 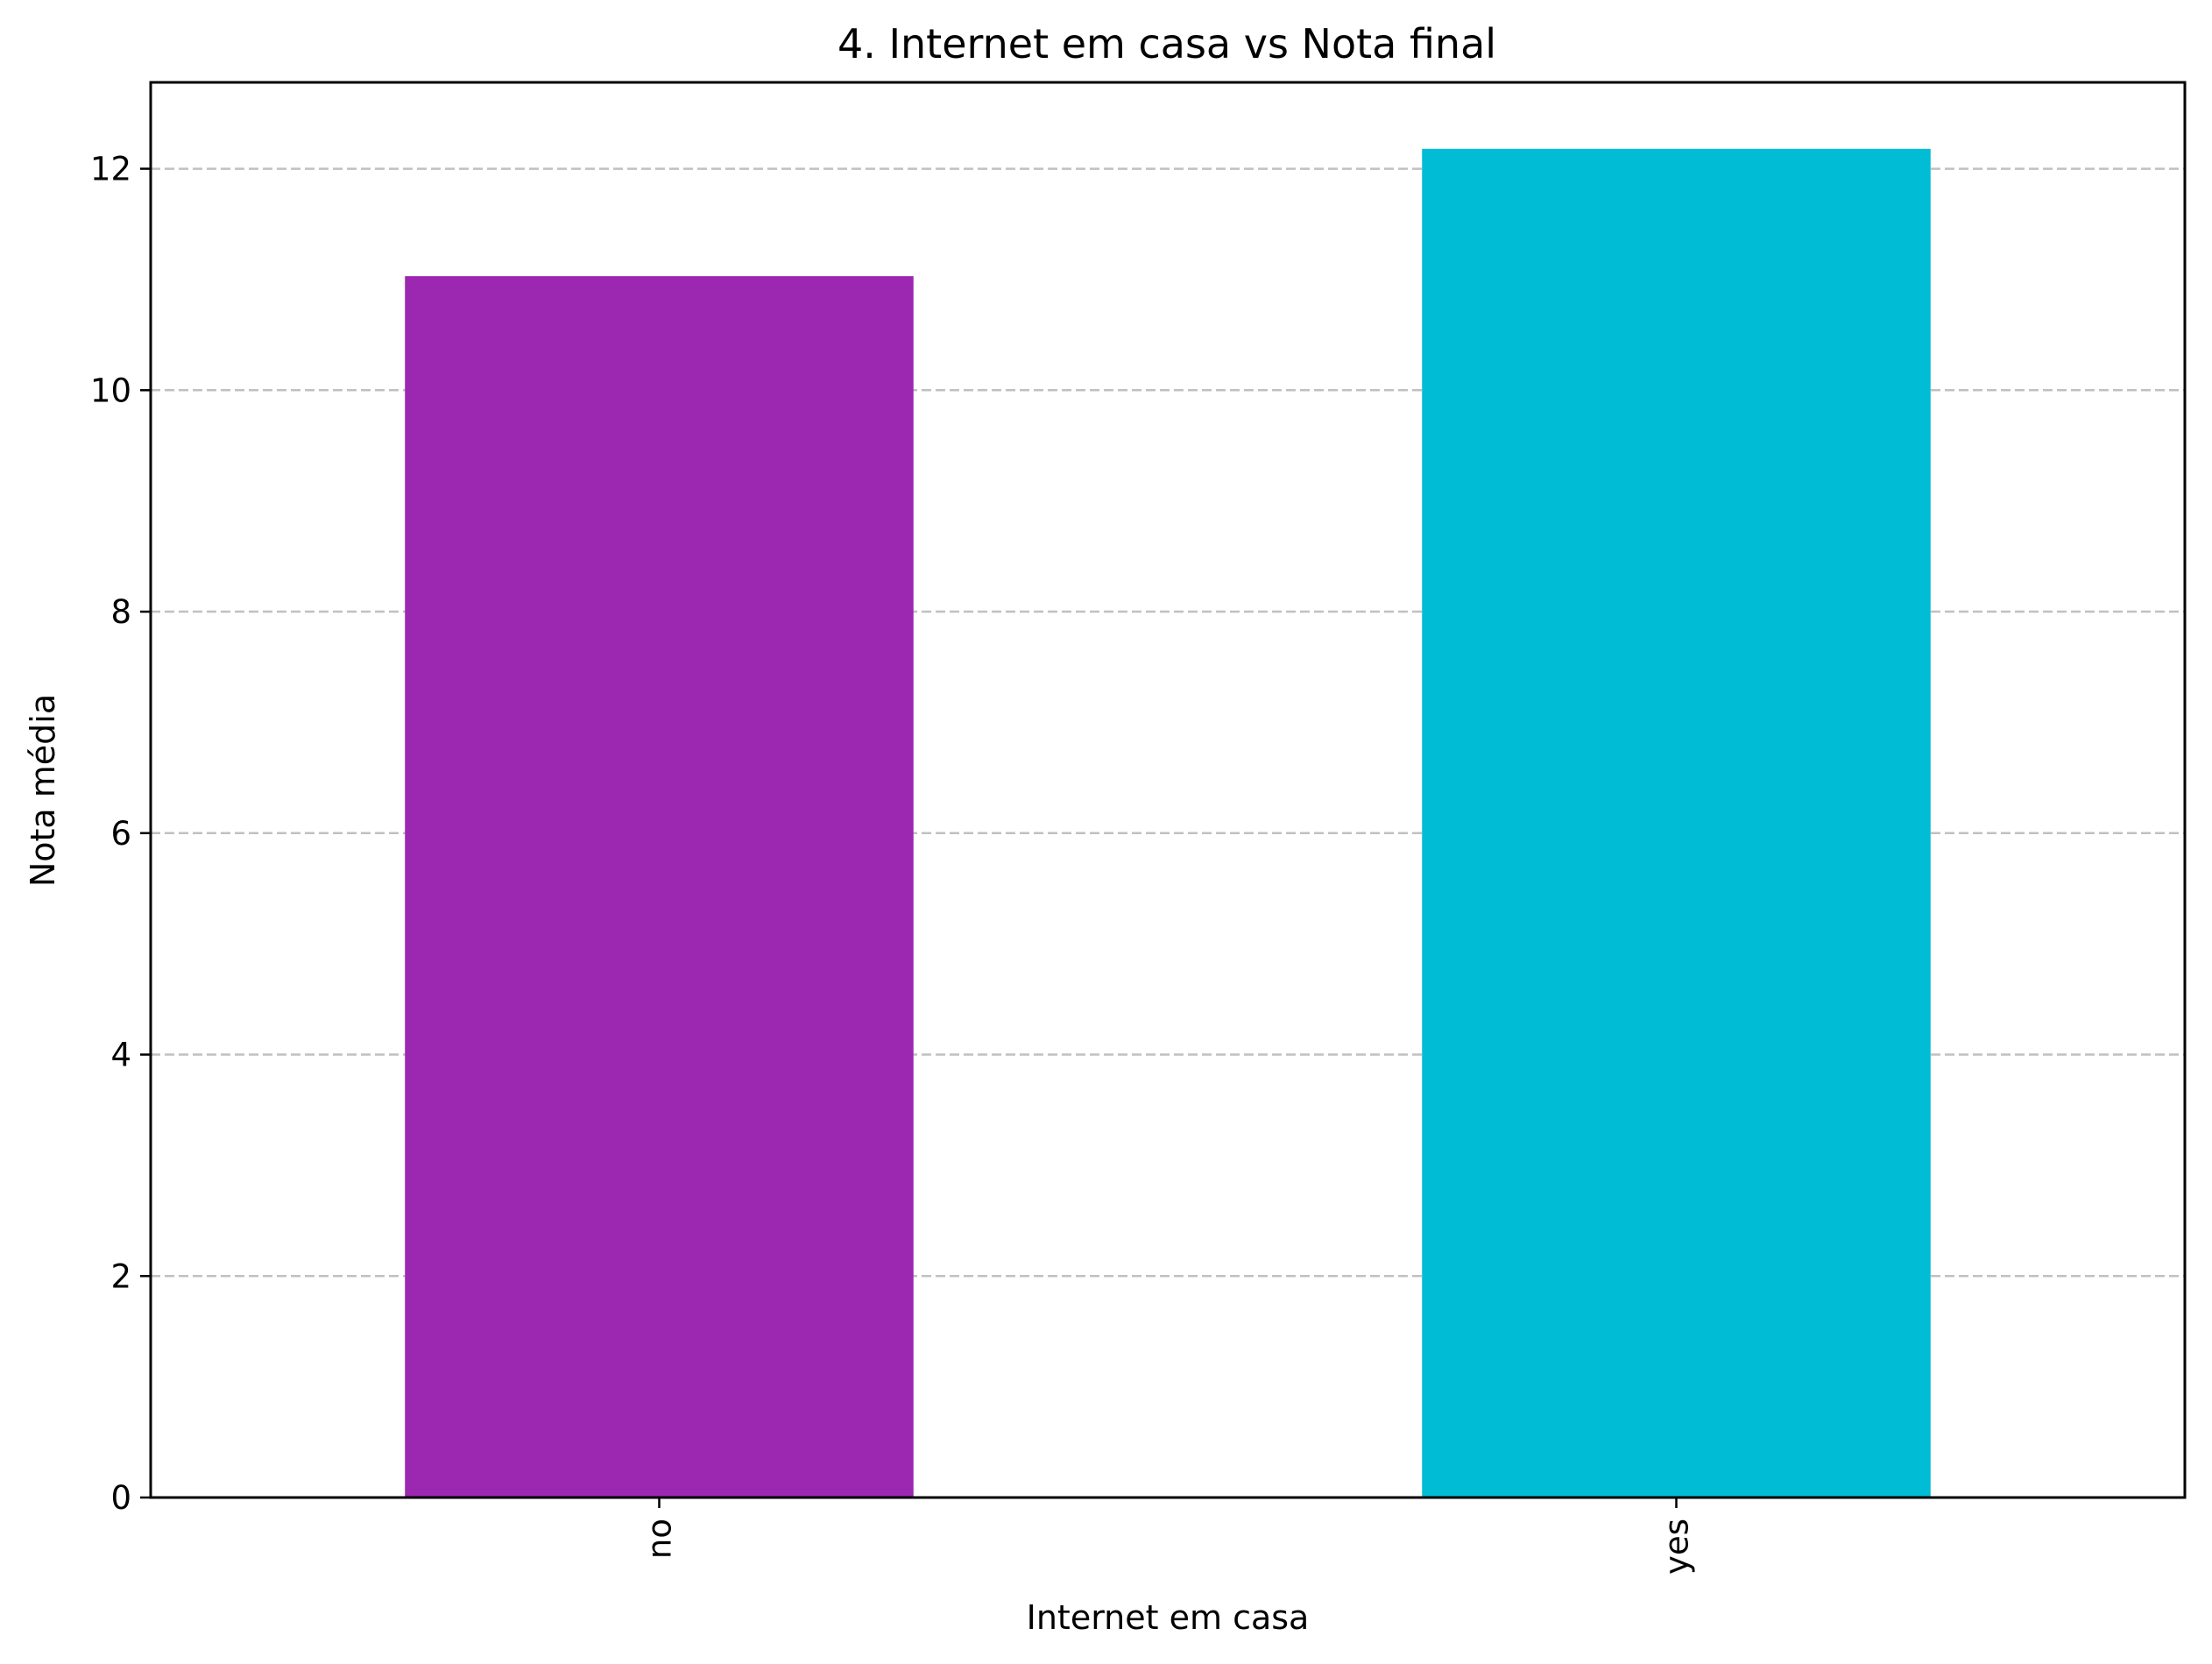 I want to click on y-tick-label: 6, so click(x=120, y=834).